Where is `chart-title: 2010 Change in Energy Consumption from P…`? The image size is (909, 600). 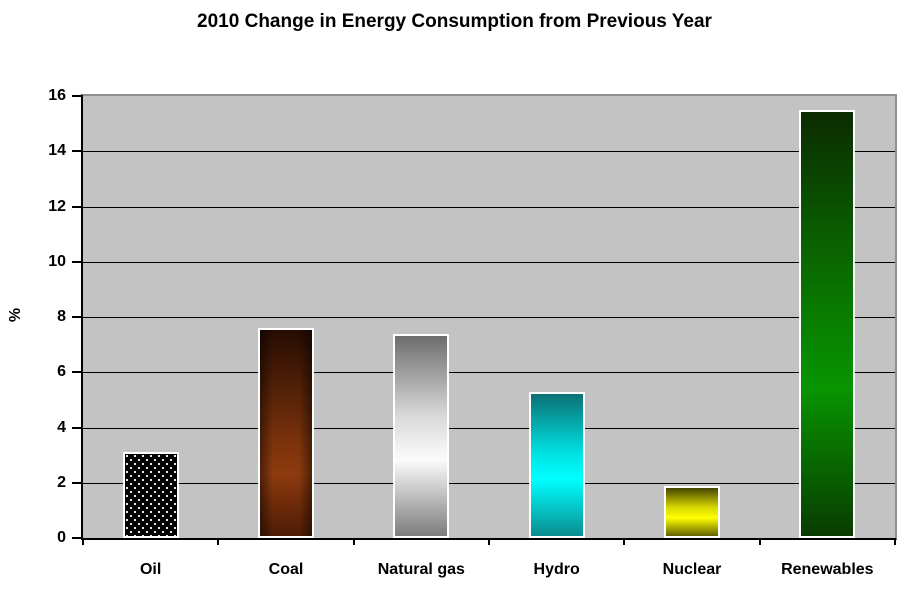
chart-title: 2010 Change in Energy Consumption from P… is located at coordinates (454, 21).